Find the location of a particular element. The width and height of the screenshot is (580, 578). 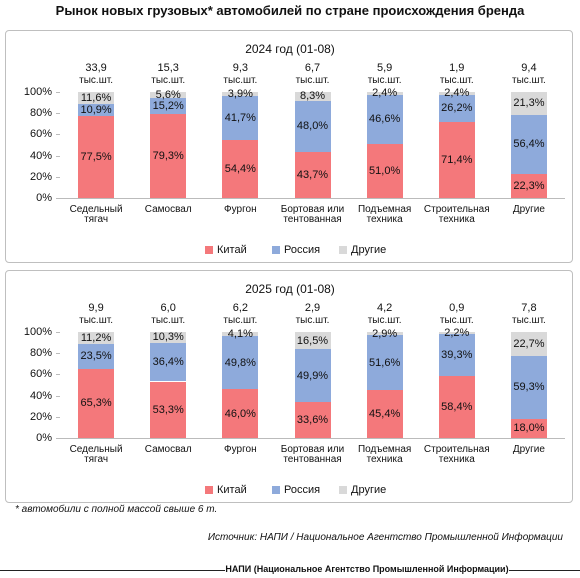

total-label: 0,9 is located at coordinates (457, 308).